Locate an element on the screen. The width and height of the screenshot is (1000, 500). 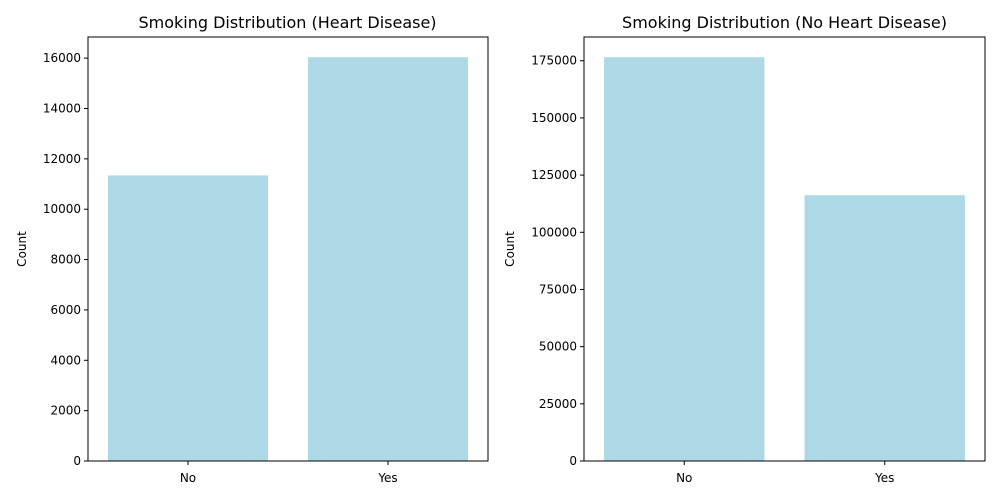
y-tick-label: 100000 is located at coordinates (554, 232).